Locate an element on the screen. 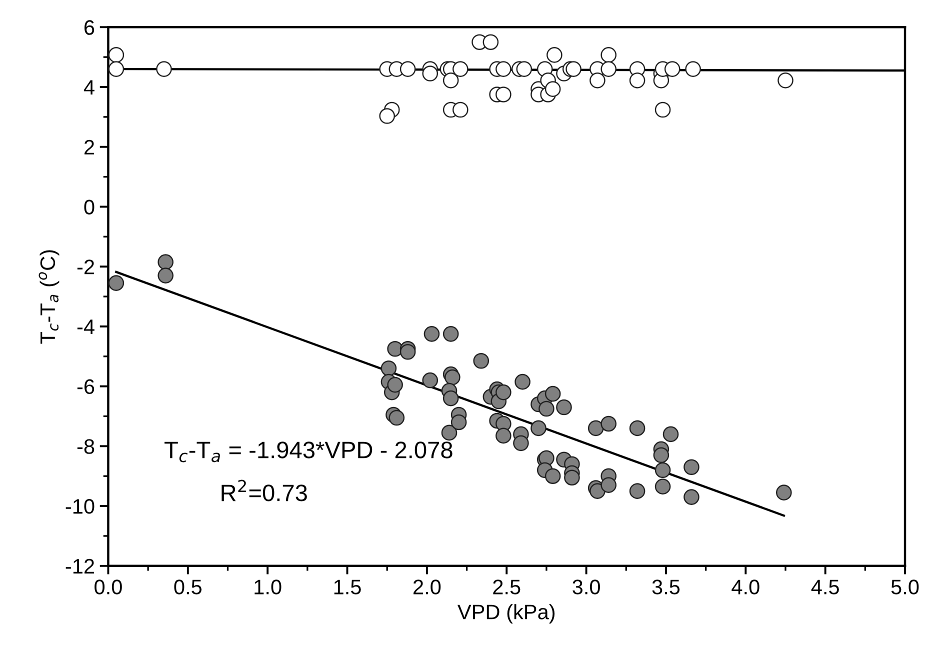 The width and height of the screenshot is (933, 646). x-tick-label: 1.0 is located at coordinates (268, 587).